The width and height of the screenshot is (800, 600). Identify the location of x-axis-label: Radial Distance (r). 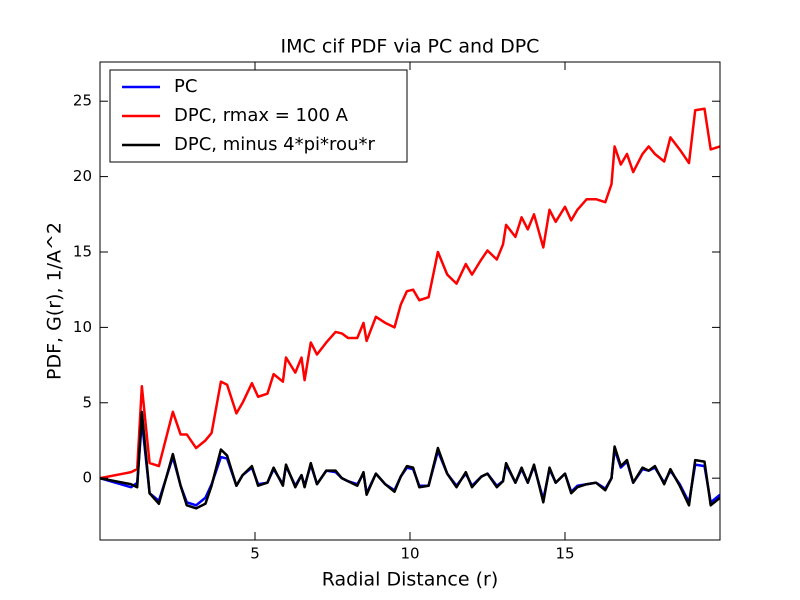
(410, 580).